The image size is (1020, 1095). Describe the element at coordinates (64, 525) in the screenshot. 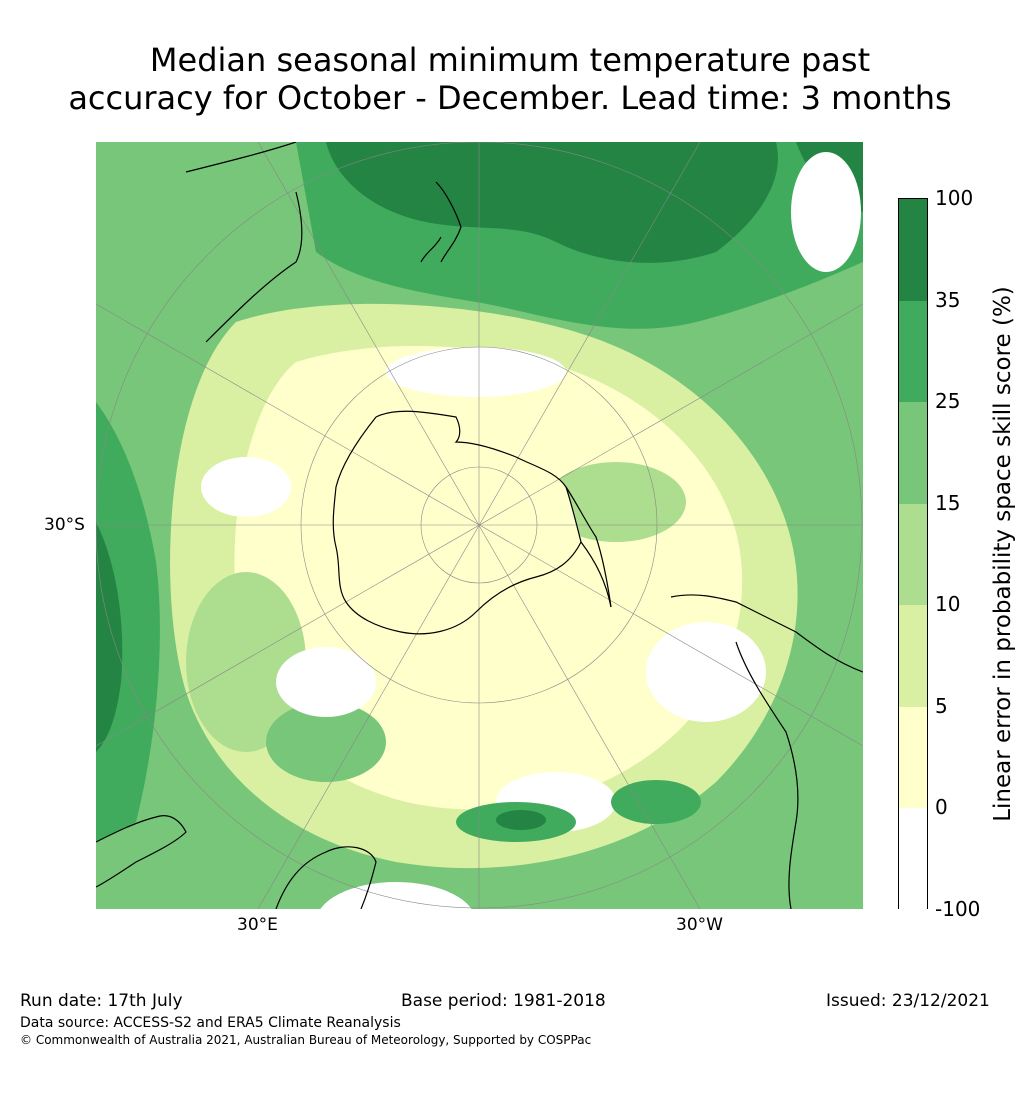

I see `latitude-label: 30°S` at that location.